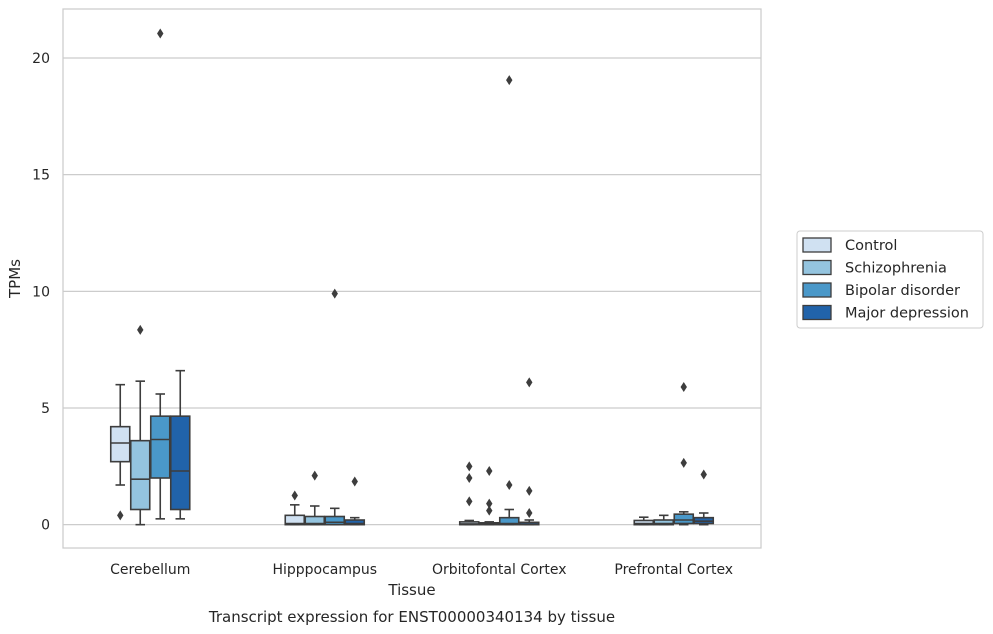 The width and height of the screenshot is (993, 634). I want to click on legend-item: Major depression, so click(885, 313).